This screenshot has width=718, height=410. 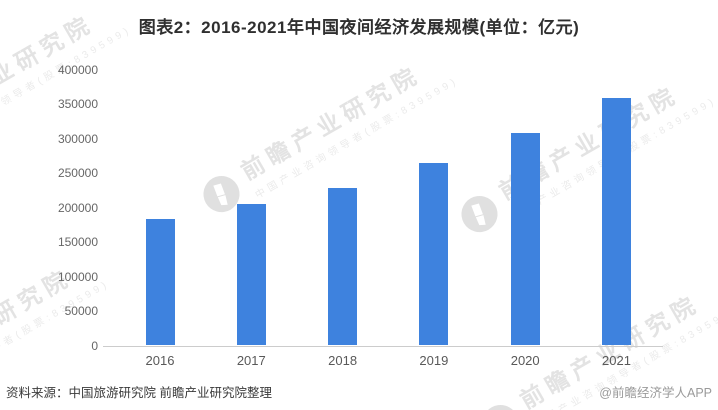 I want to click on y-axis-tick-100000: 100000, so click(x=77, y=276).